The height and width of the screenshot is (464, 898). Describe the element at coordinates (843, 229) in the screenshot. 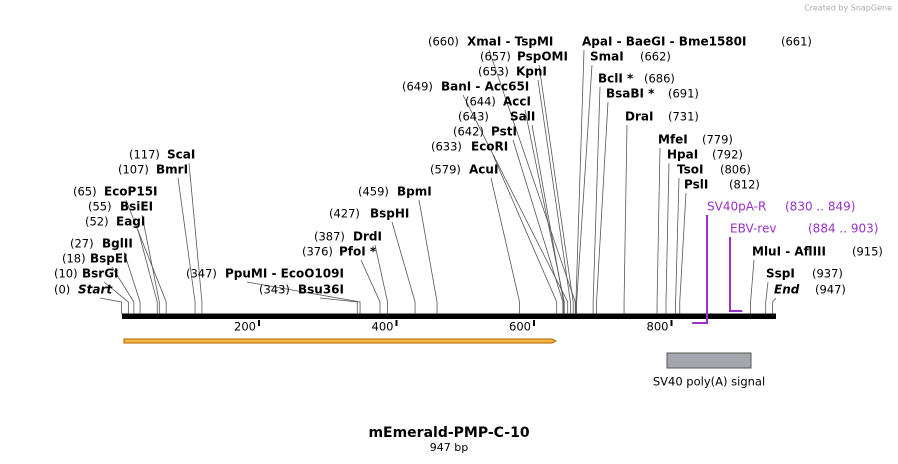

I see `primer-range: (884 .. 903)` at that location.